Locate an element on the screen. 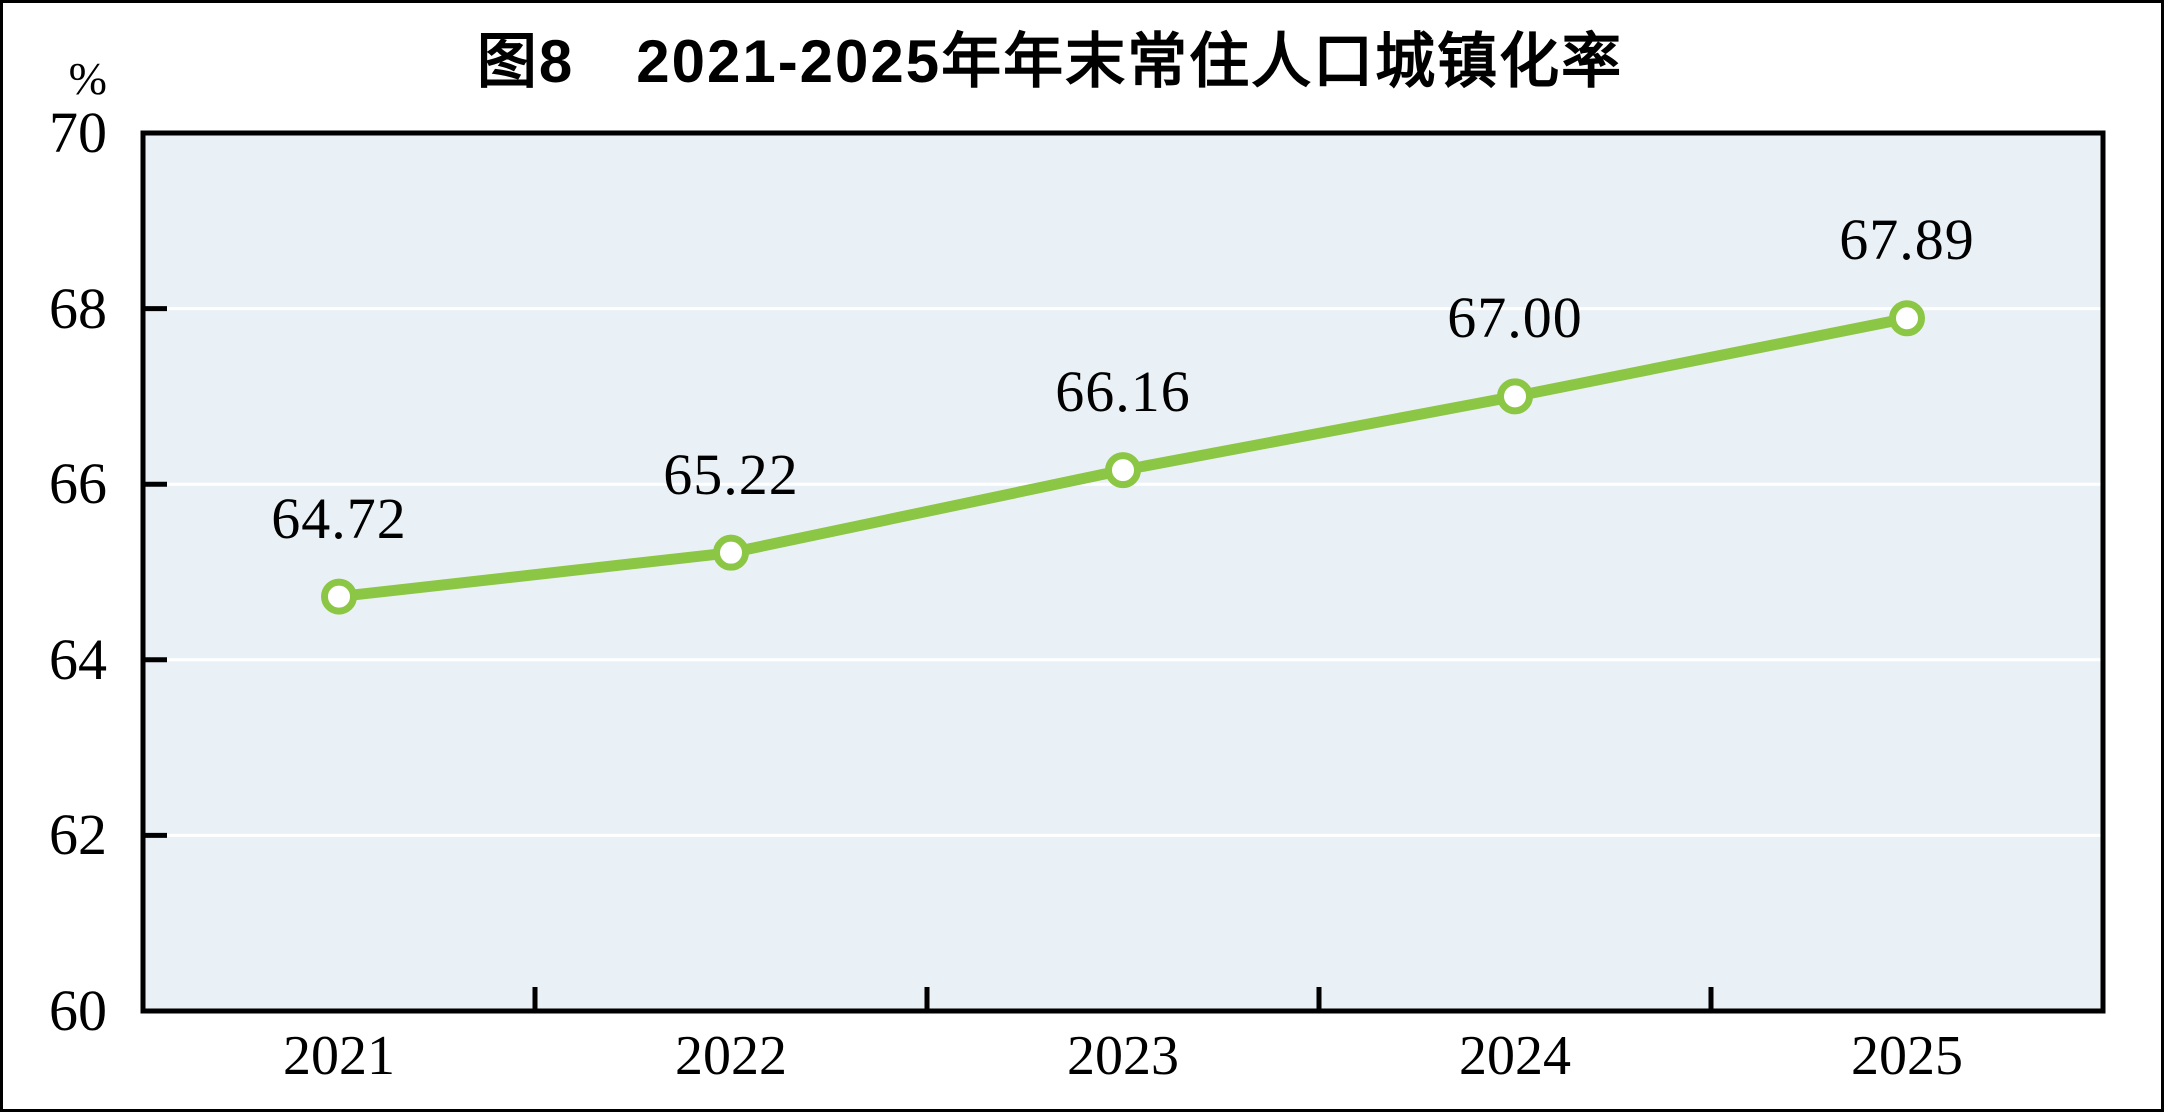  chart-title: 图8 2021-2025年年末常住人口城镇化率 is located at coordinates (1050, 61).